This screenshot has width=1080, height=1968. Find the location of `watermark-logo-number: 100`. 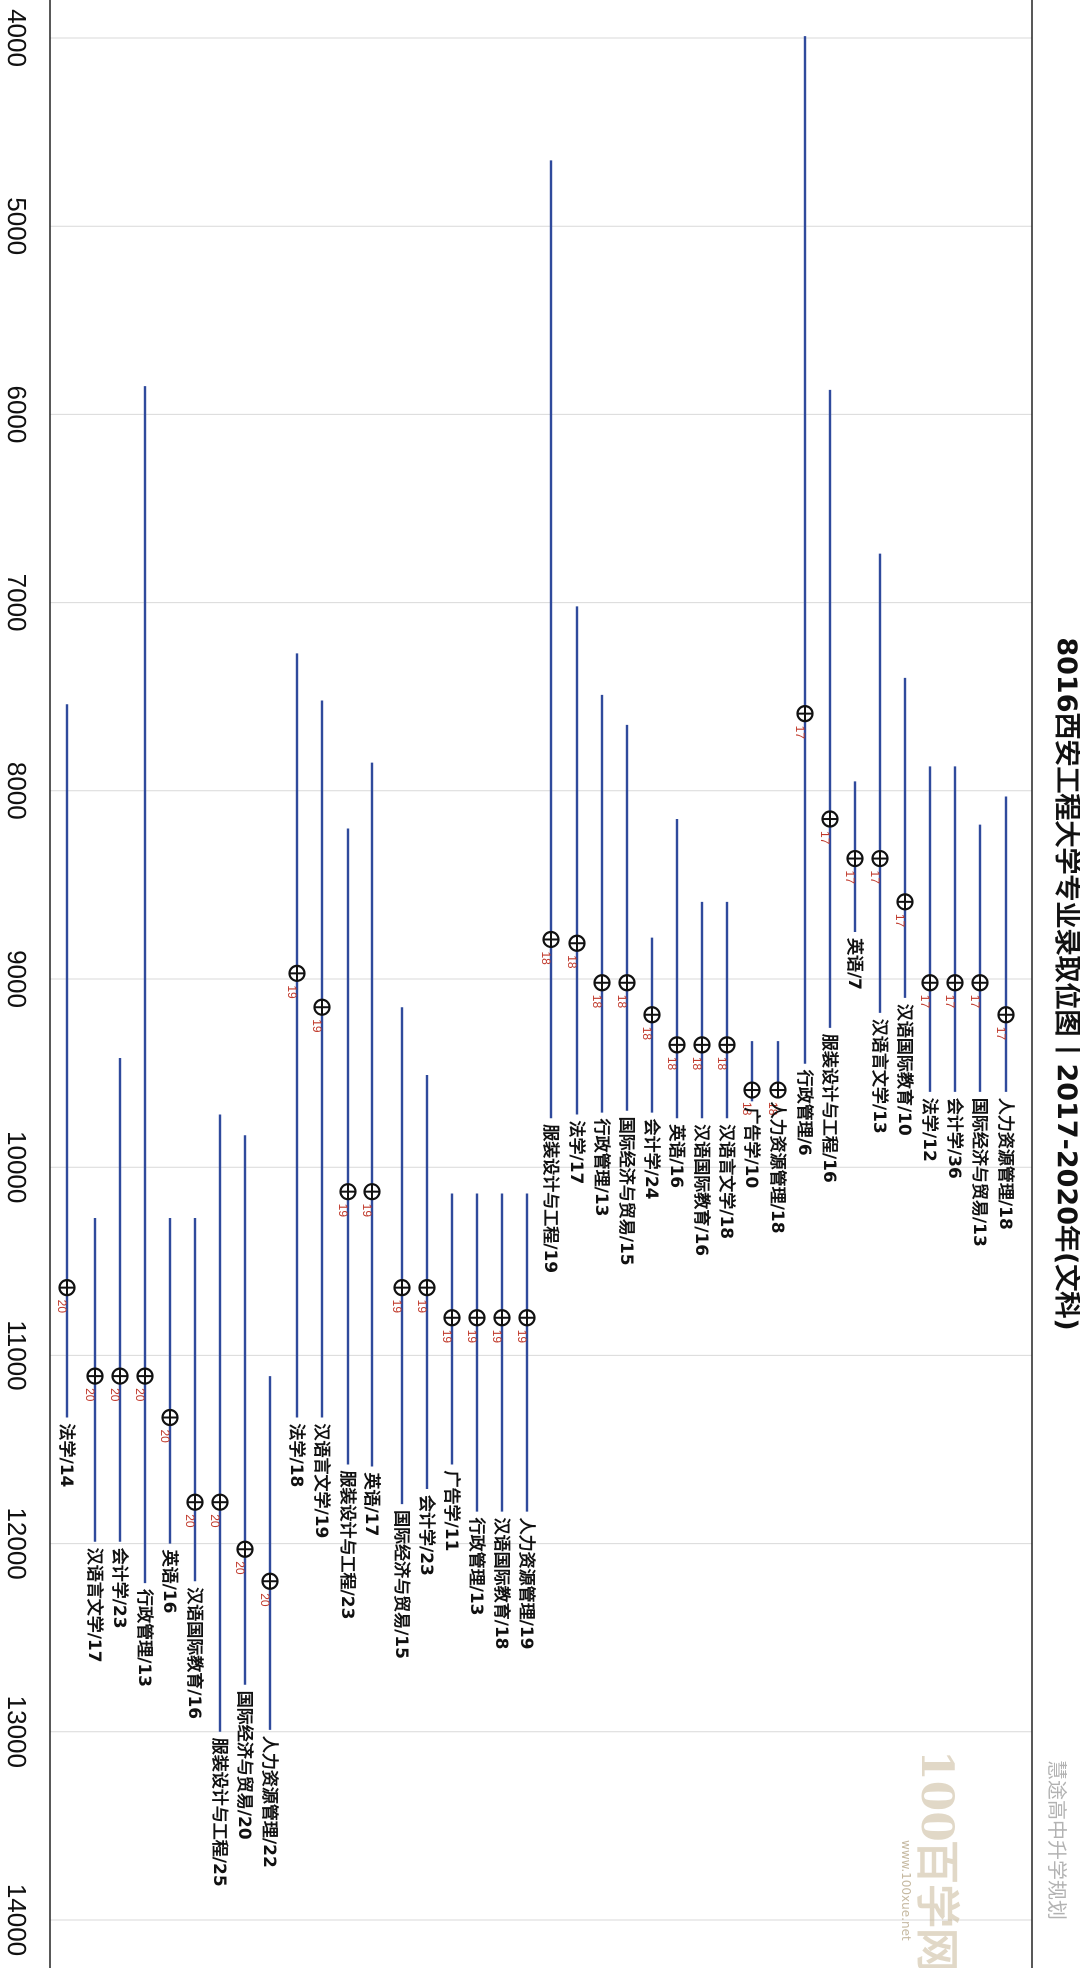

watermark-logo-number: 100 is located at coordinates (936, 1796).